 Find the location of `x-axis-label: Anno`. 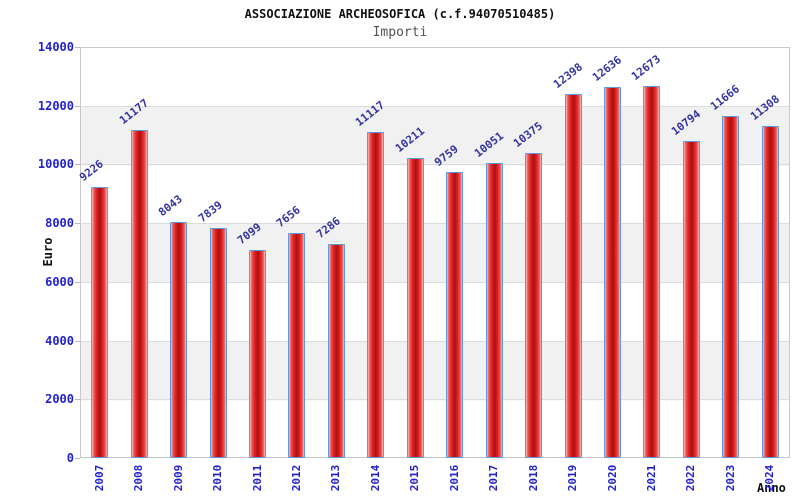

x-axis-label: Anno is located at coordinates (771, 488).